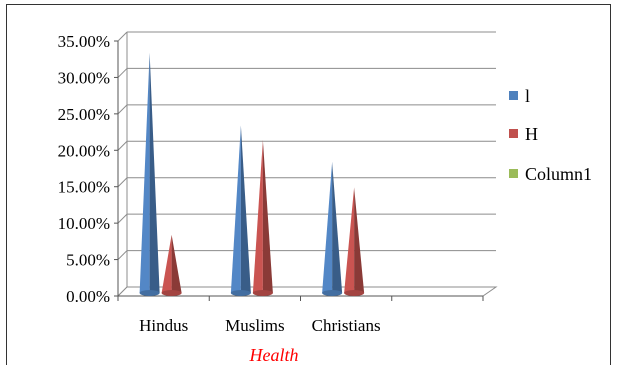  What do you see at coordinates (84, 223) in the screenshot?
I see `y-tick-label: 10.00%` at bounding box center [84, 223].